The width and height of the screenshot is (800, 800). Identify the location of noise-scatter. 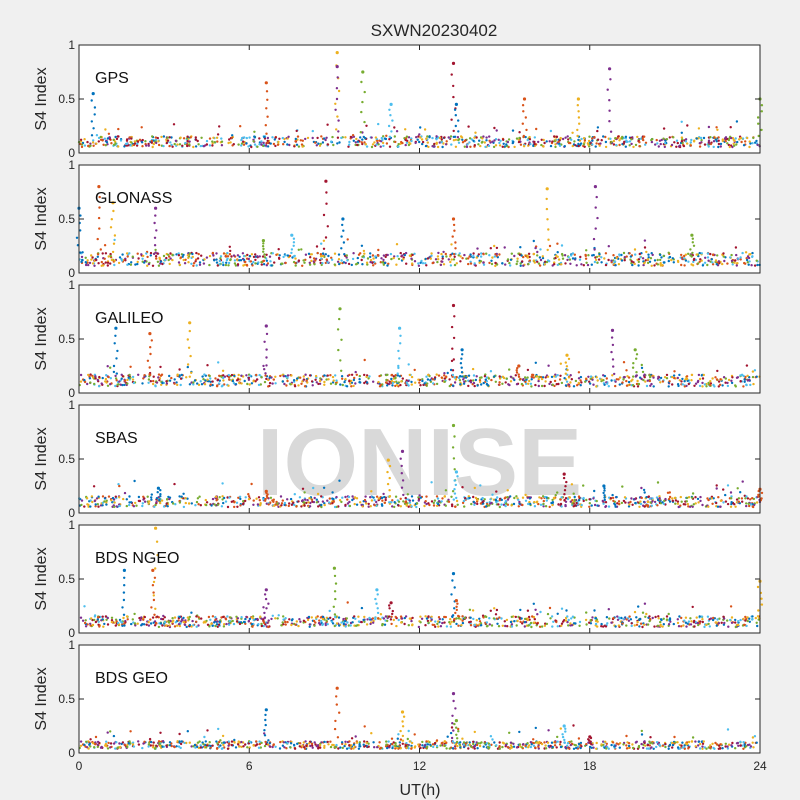
(419, 134).